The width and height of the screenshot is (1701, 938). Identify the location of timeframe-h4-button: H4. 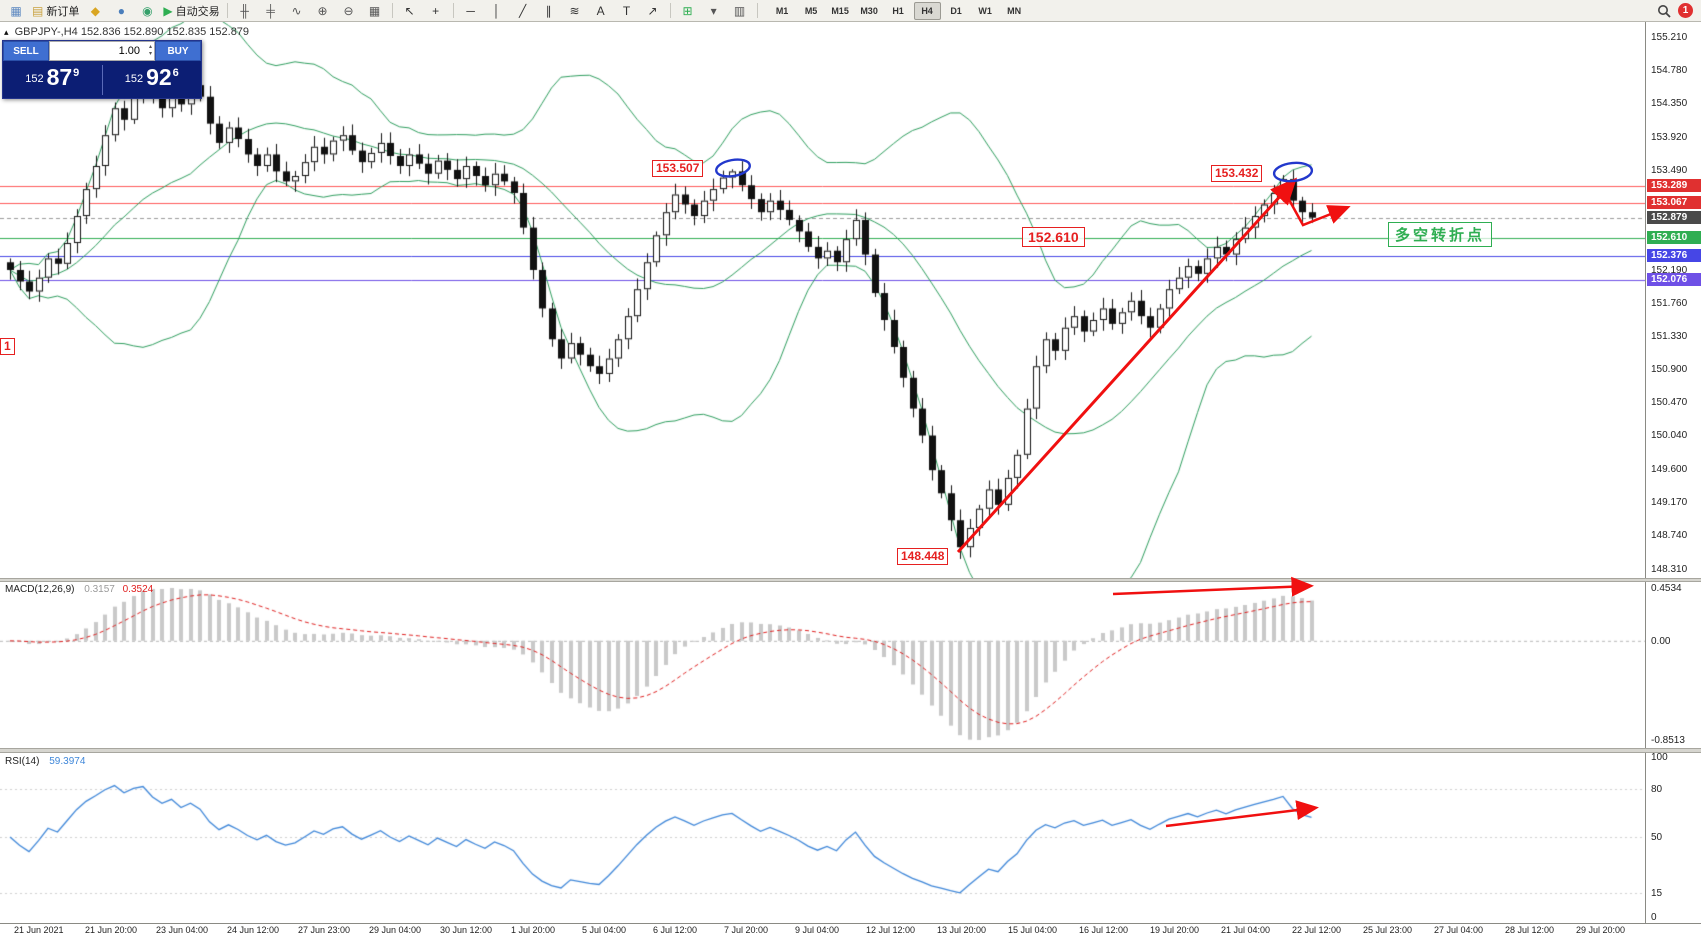
(927, 10).